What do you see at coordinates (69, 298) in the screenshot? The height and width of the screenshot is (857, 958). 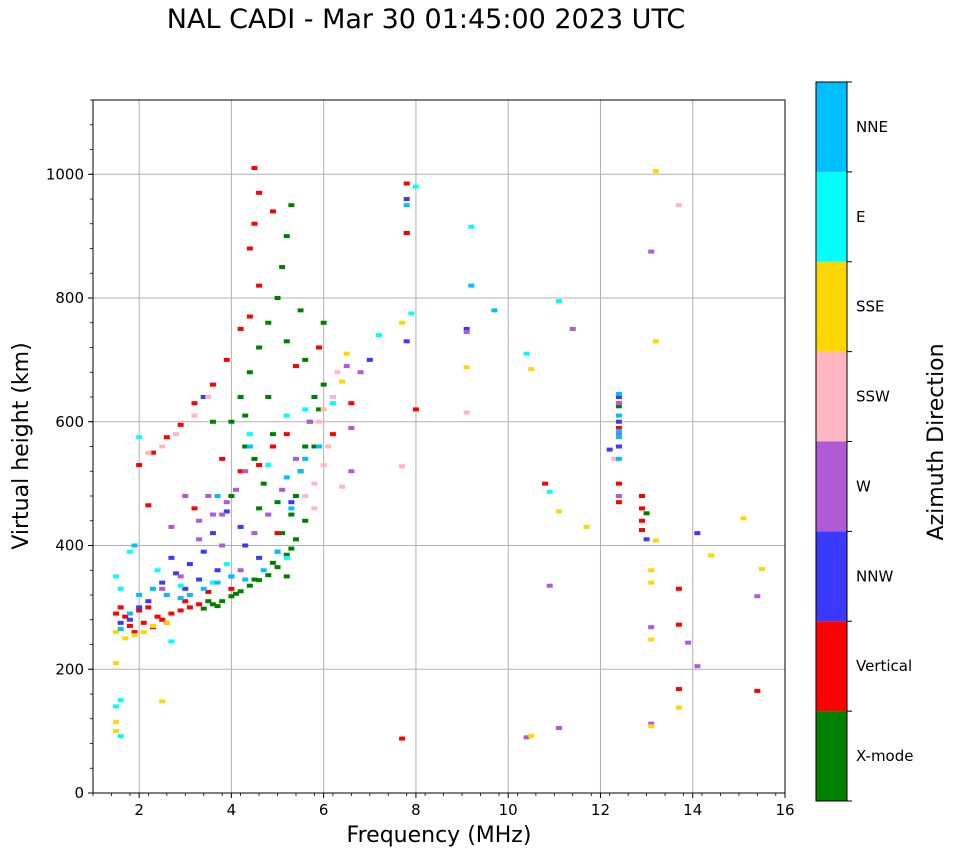 I see `y-tick-label: 800` at bounding box center [69, 298].